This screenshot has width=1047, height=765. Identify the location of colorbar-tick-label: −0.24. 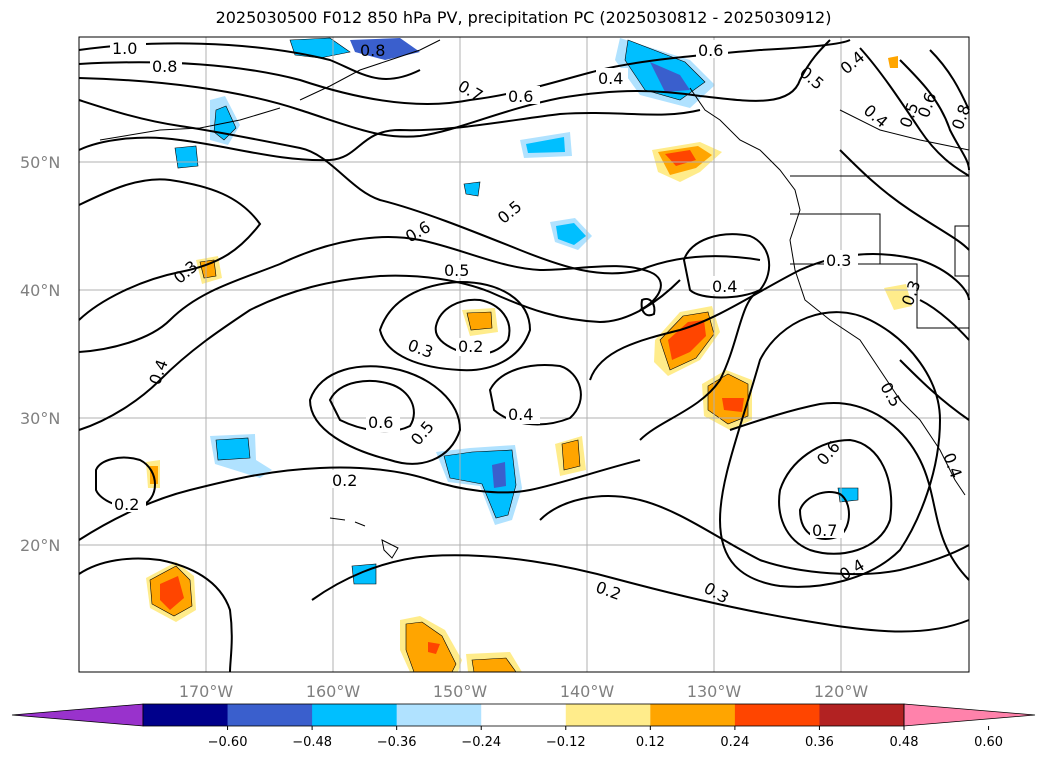
(481, 742).